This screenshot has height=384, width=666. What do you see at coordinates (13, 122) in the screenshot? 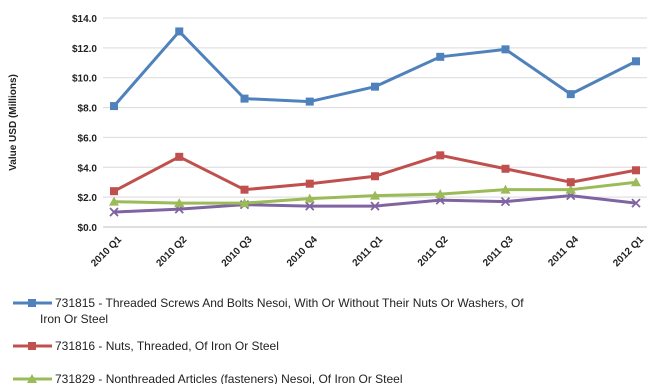
I see `y-axis-label: Value USD (Millions)` at bounding box center [13, 122].